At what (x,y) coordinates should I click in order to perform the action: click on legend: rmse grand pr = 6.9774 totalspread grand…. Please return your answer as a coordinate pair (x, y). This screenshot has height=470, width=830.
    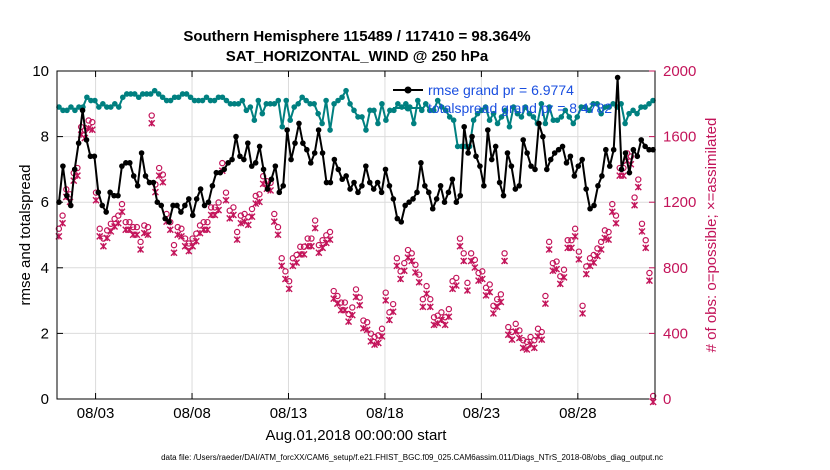
    Looking at the image, I should click on (502, 99).